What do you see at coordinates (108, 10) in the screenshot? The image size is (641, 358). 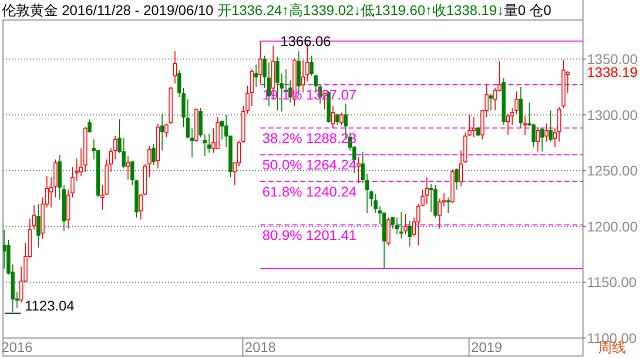 I see `chart-title: 伦敦黄金 2016/11/28 - 2019/06/10` at bounding box center [108, 10].